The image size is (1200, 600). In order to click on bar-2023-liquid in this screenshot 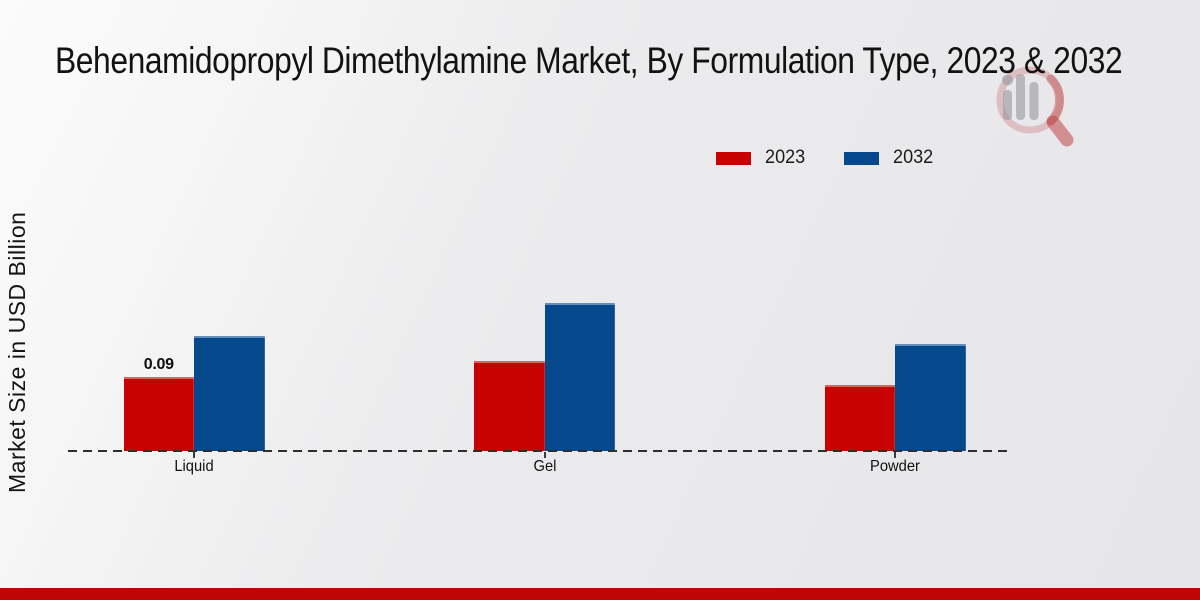, I will do `click(158, 414)`.